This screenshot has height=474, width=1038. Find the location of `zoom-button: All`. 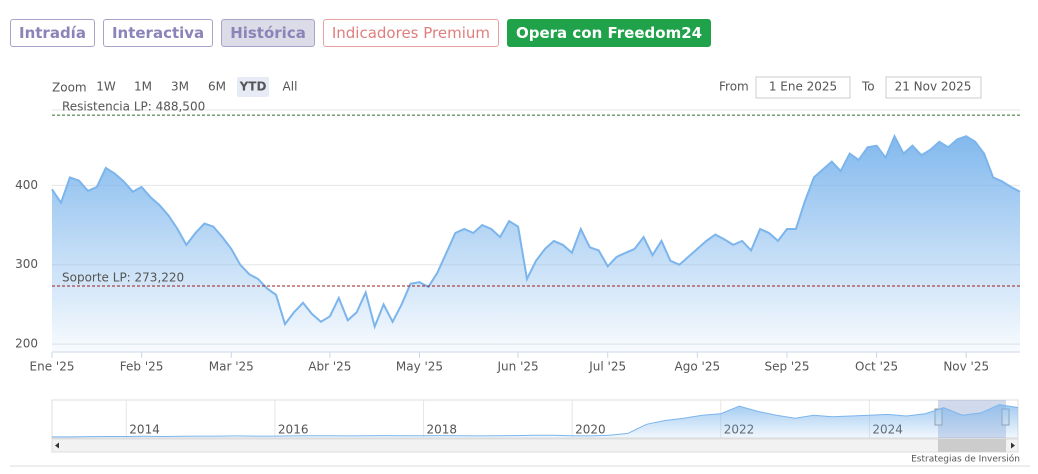

zoom-button: All is located at coordinates (290, 87).